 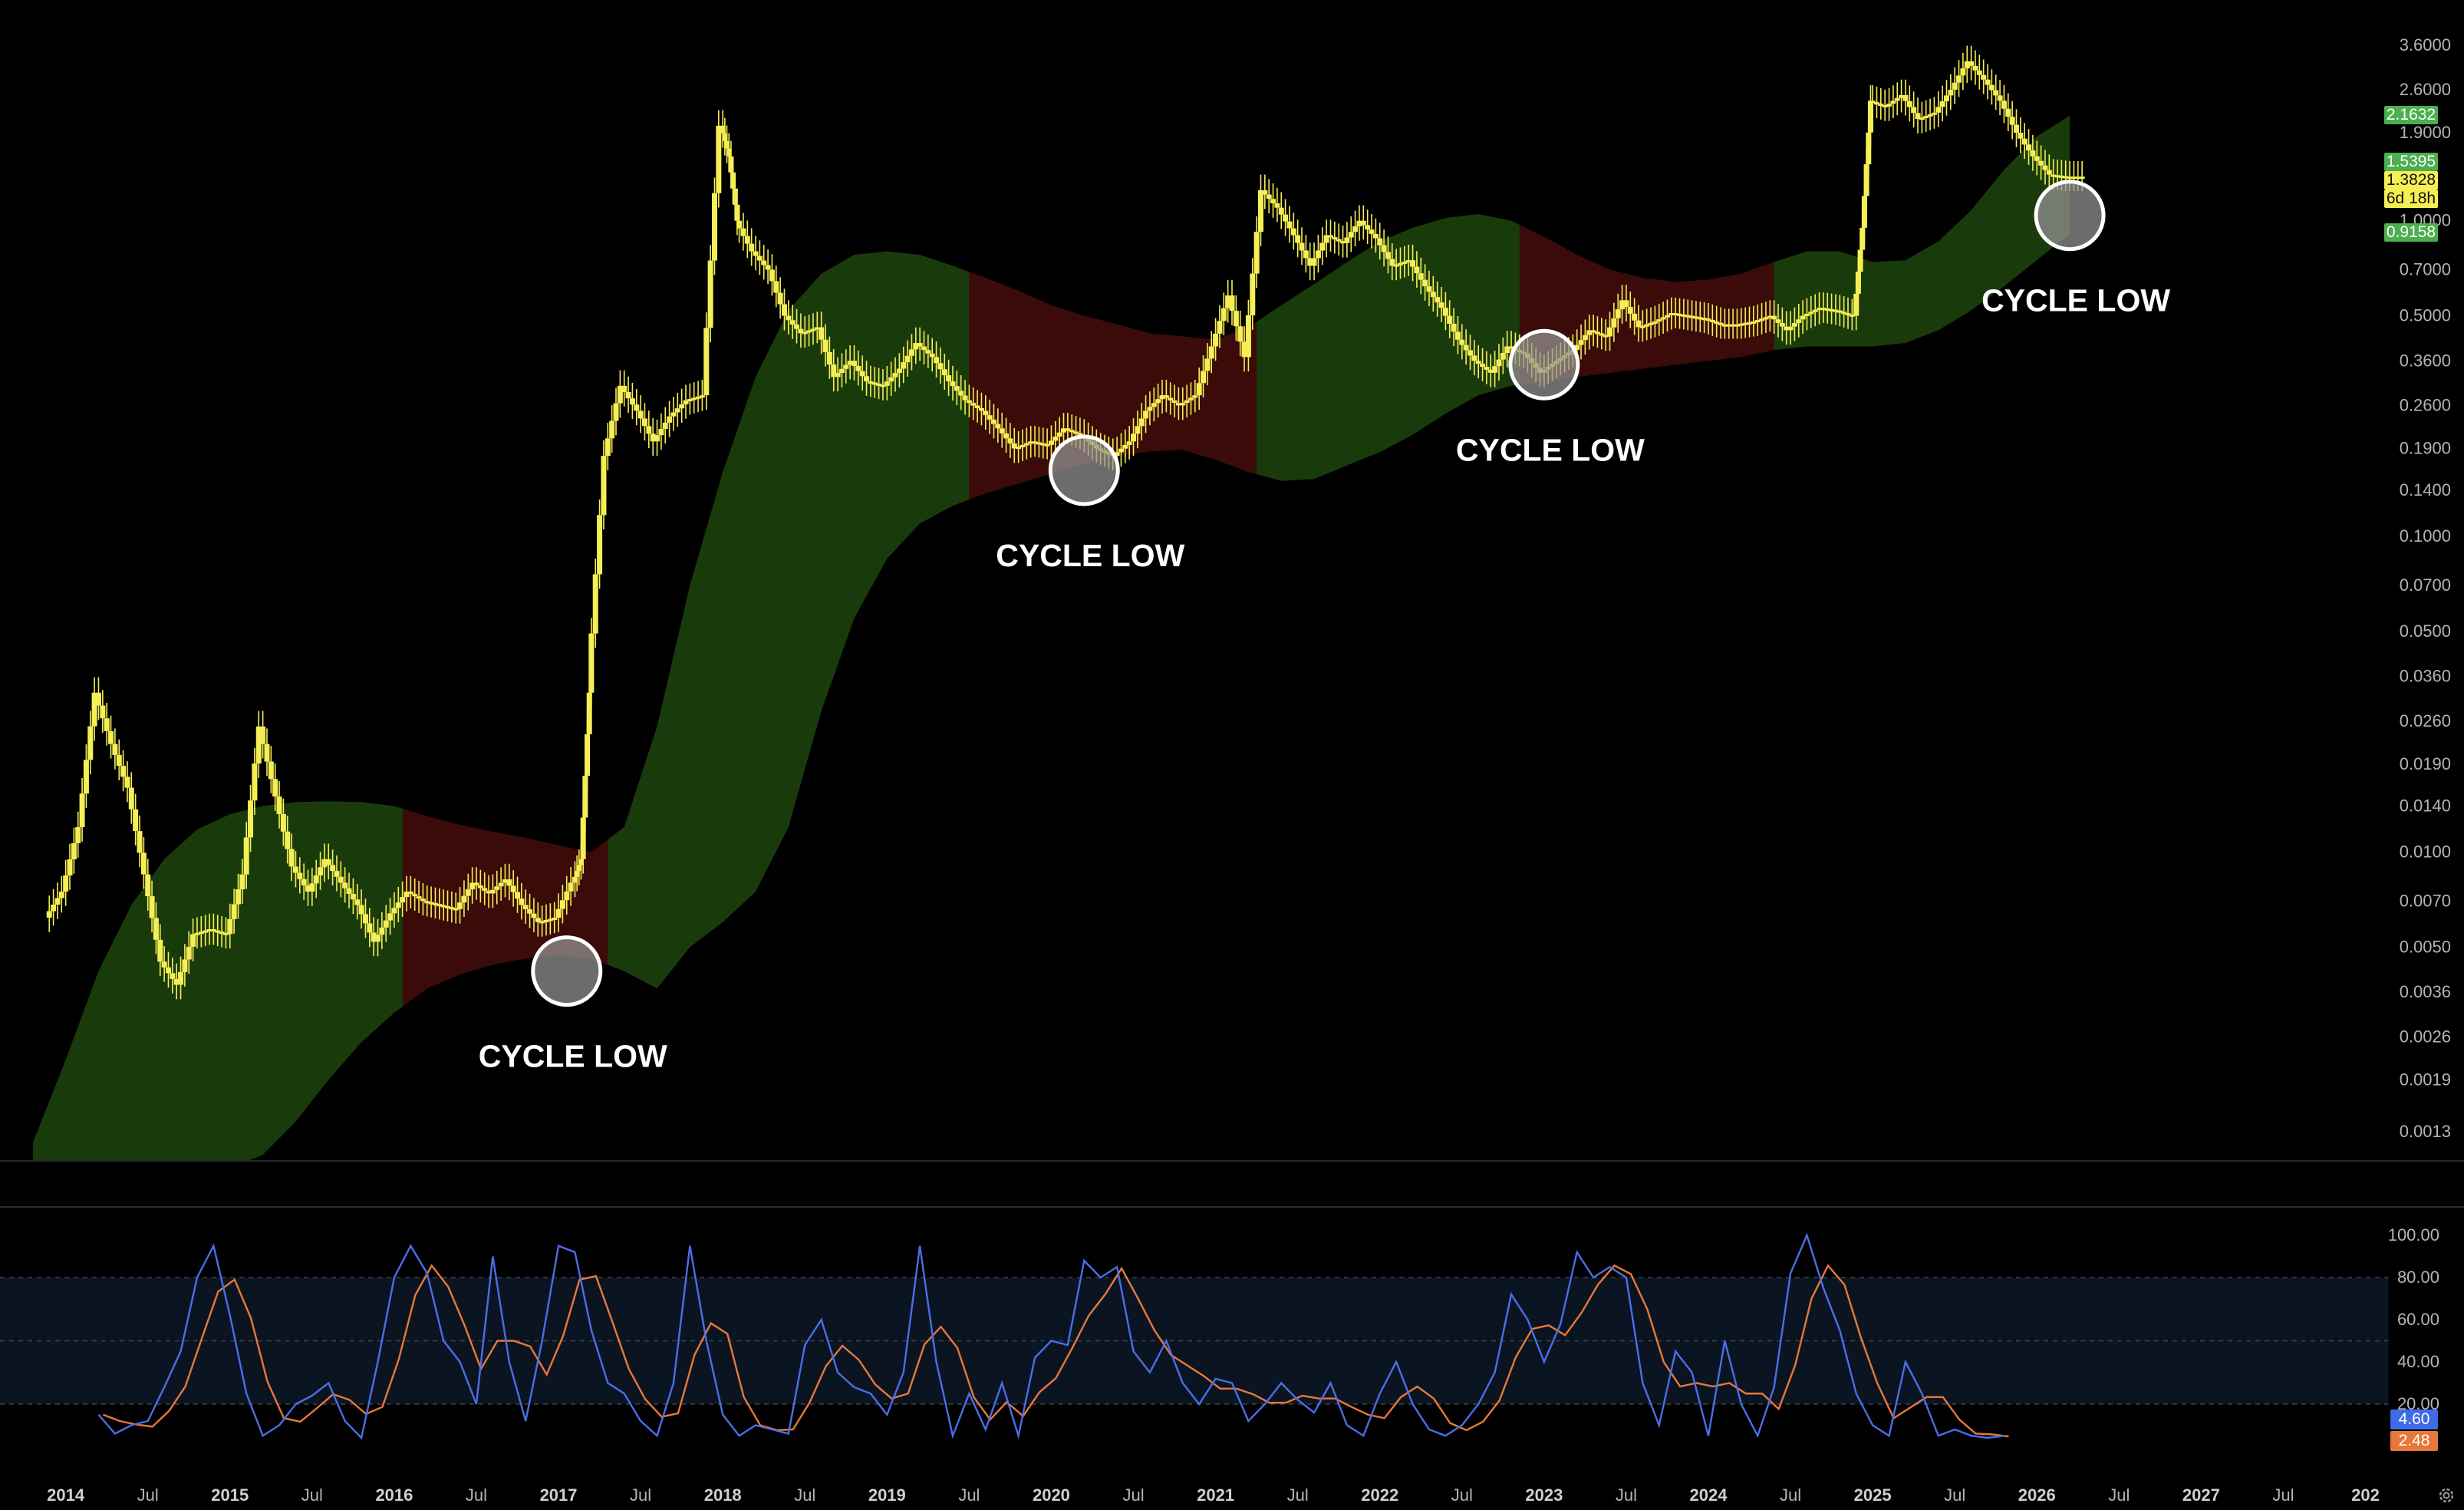 I want to click on oscillator-tag: 2.48, so click(x=2414, y=1441).